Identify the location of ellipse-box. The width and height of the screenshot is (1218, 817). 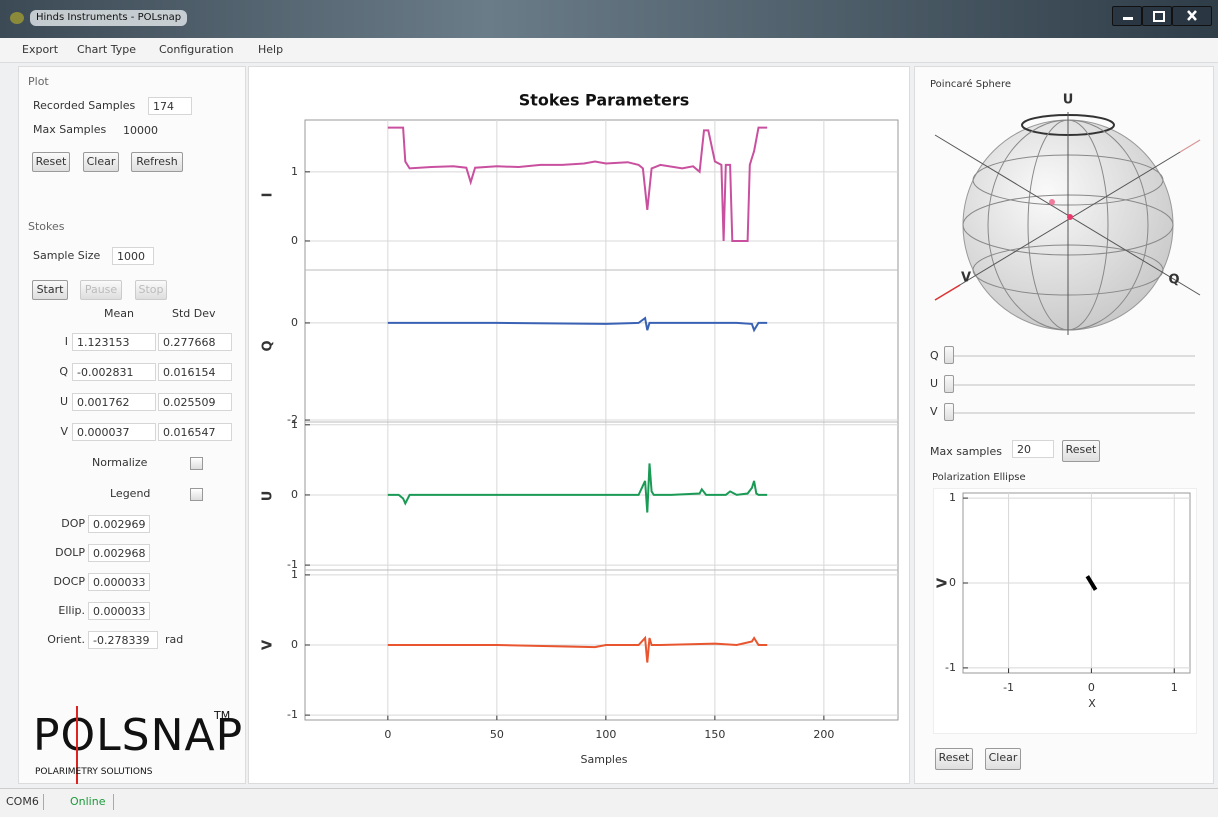
(1065, 611).